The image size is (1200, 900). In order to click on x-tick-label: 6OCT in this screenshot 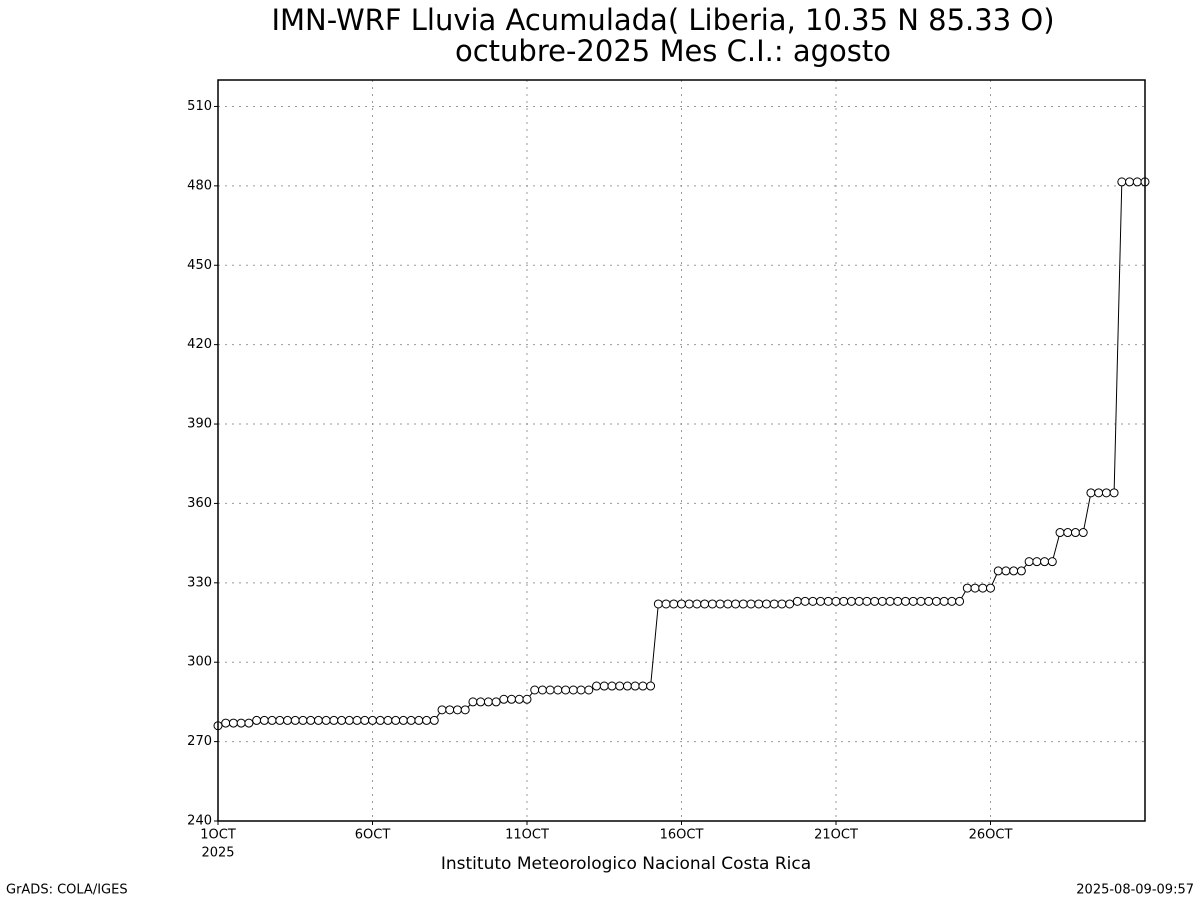, I will do `click(373, 835)`.